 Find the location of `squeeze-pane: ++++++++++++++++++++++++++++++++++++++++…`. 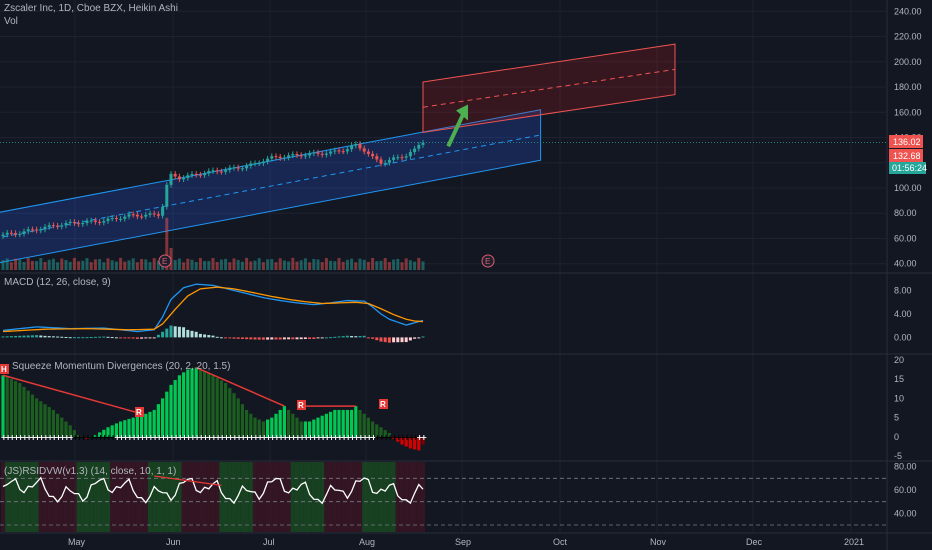

squeeze-pane: ++++++++++++++++++++++++++++++++++++++++… is located at coordinates (214, 408).